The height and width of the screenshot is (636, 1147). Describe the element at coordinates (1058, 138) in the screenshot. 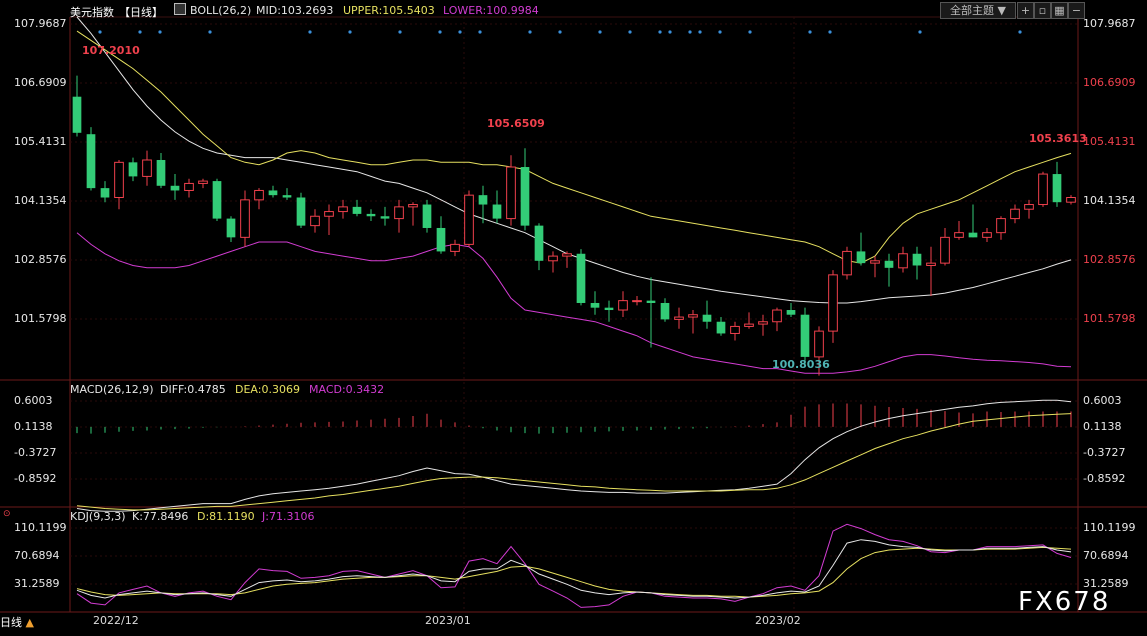

I see `marker-high-c: 105.3613` at that location.